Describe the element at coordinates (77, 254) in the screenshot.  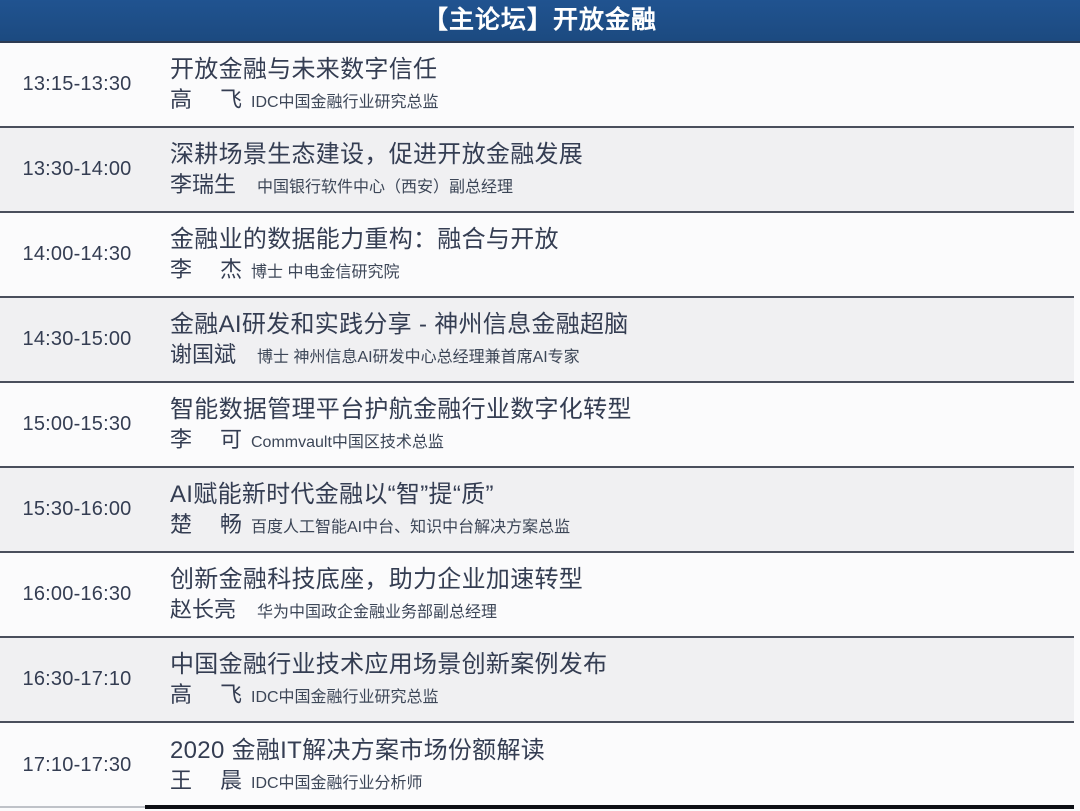
I see `session-time: 14:00-14:30` at that location.